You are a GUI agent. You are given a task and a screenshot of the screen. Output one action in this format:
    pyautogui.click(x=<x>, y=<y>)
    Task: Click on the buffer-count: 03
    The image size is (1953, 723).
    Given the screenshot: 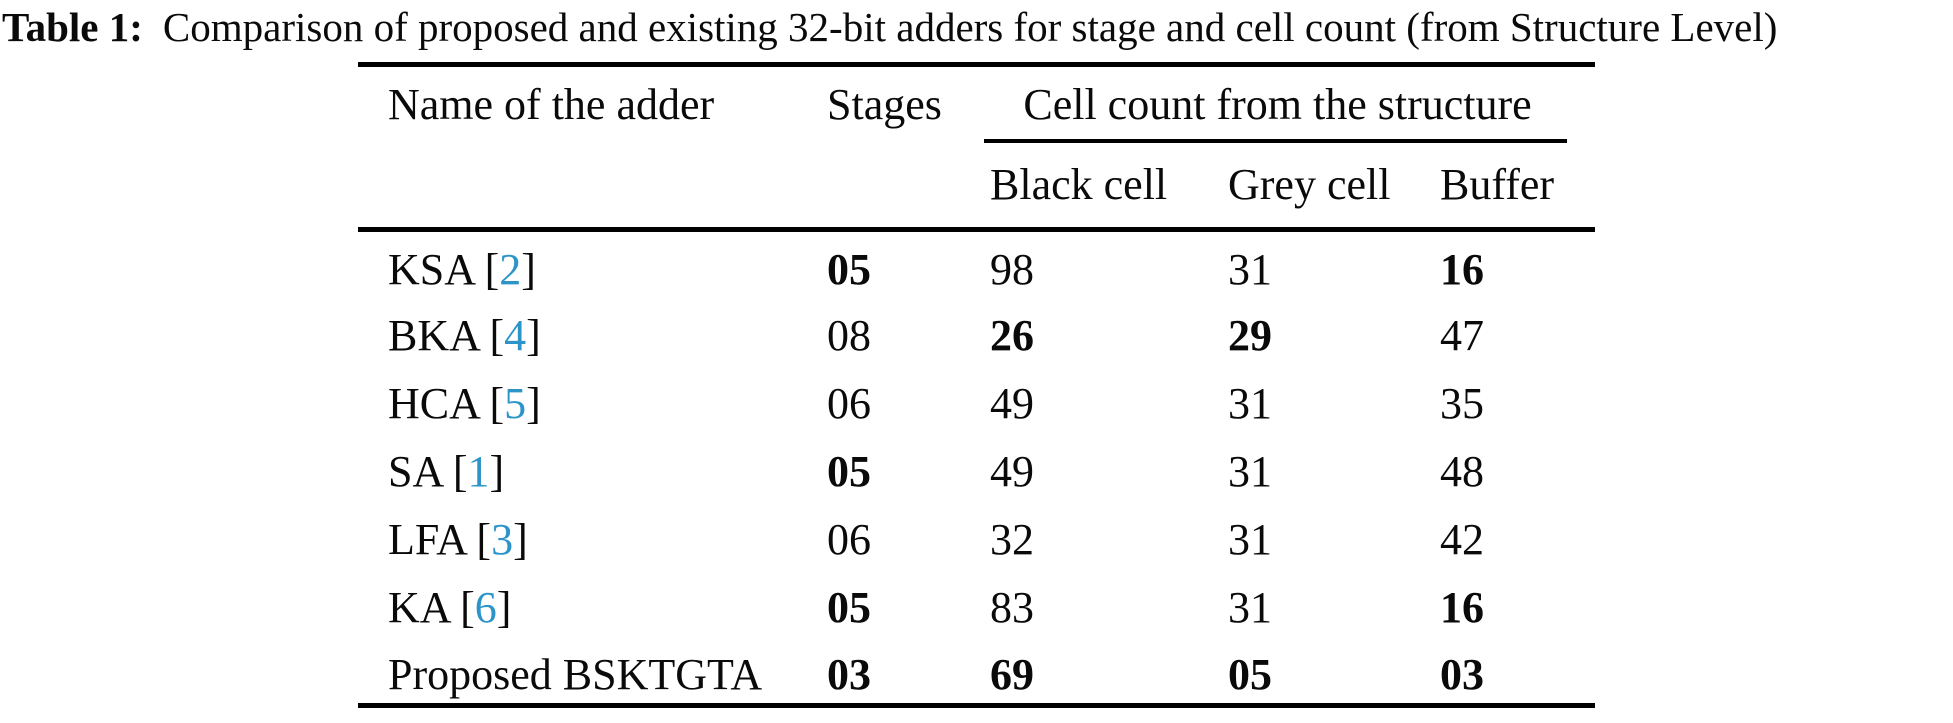 What is the action you would take?
    pyautogui.click(x=1462, y=675)
    